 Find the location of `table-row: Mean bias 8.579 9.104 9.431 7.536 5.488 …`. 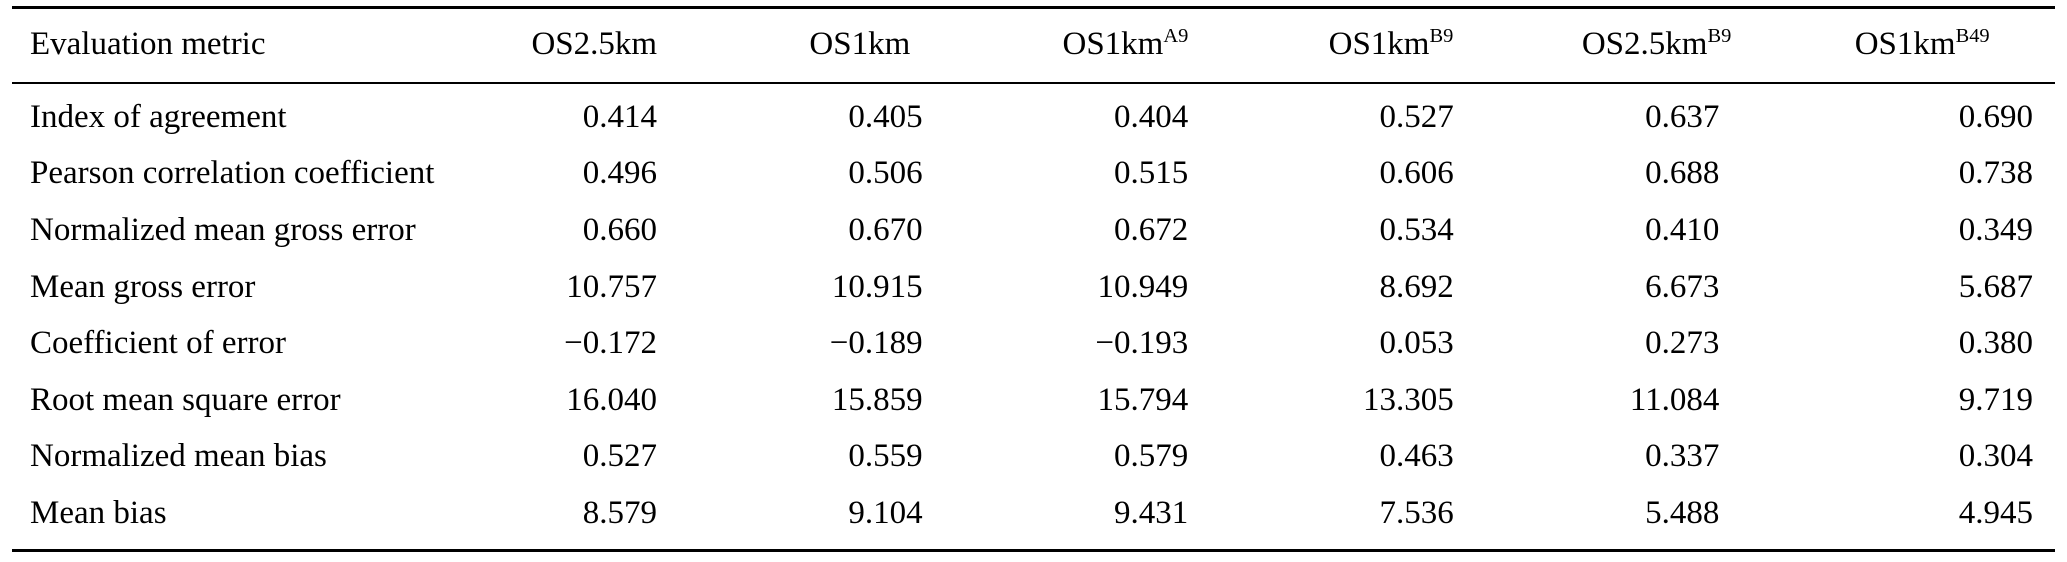

table-row: Mean bias 8.579 9.104 9.431 7.536 5.488 … is located at coordinates (1033, 518).